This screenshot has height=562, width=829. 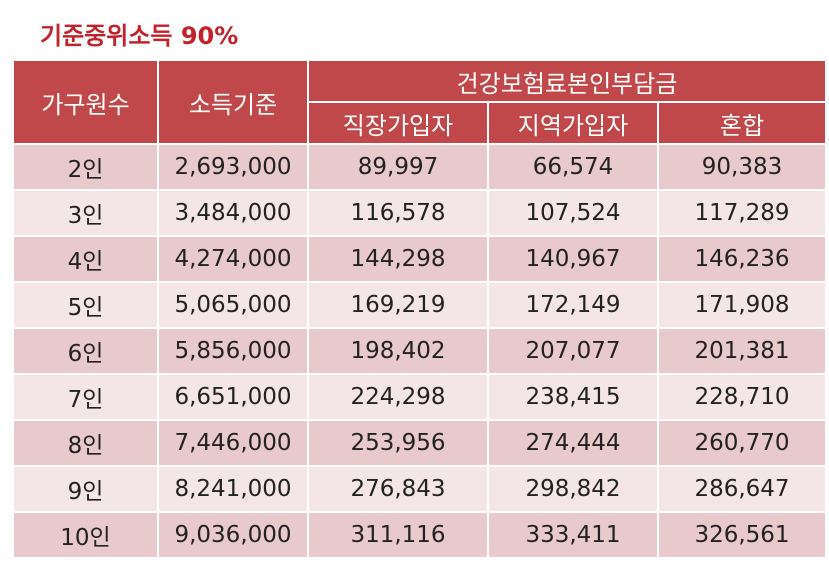 What do you see at coordinates (742, 397) in the screenshot?
I see `cell-mixed: 228,710` at bounding box center [742, 397].